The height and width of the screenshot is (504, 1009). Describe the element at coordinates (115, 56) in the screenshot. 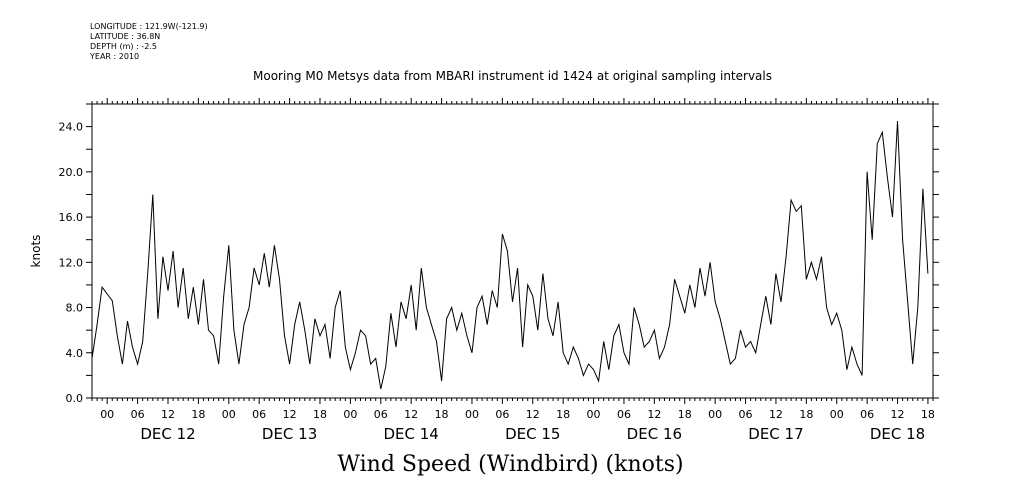

I see `year-label: YEAR : 2010` at that location.